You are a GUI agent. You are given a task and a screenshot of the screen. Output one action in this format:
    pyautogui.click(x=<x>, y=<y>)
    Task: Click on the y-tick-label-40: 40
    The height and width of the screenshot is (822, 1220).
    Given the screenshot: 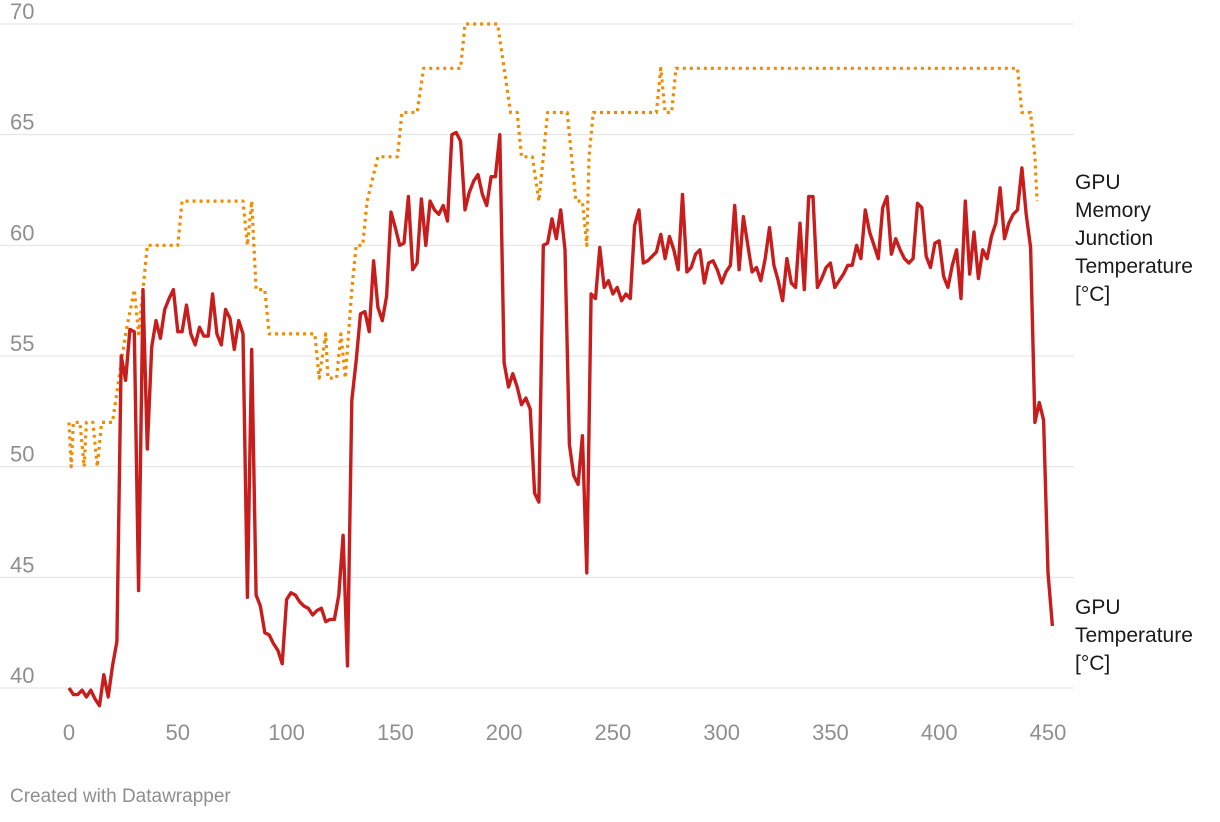 What is the action you would take?
    pyautogui.click(x=22, y=675)
    